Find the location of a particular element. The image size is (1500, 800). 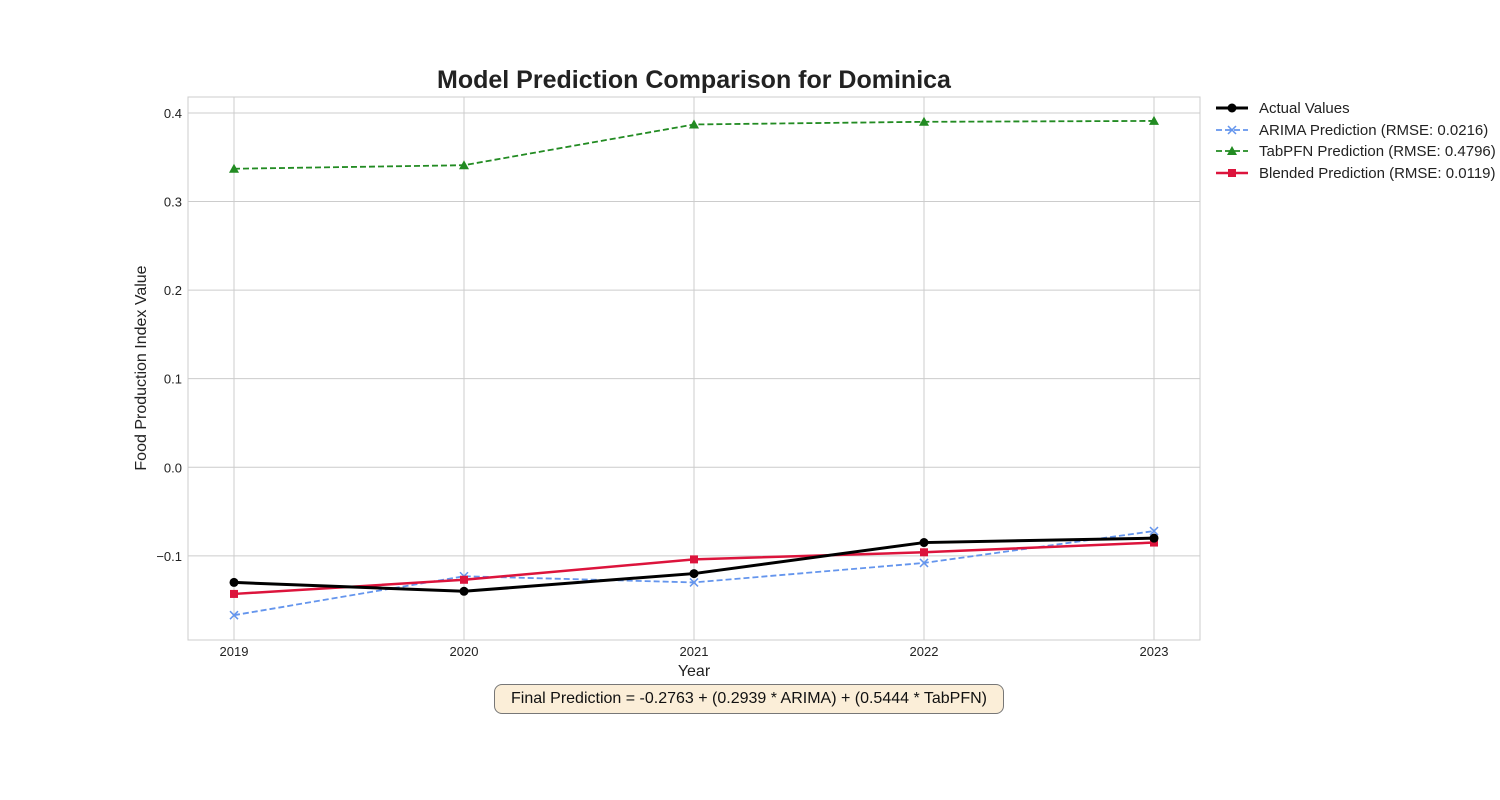

x-tick-label: 2021 is located at coordinates (694, 651).